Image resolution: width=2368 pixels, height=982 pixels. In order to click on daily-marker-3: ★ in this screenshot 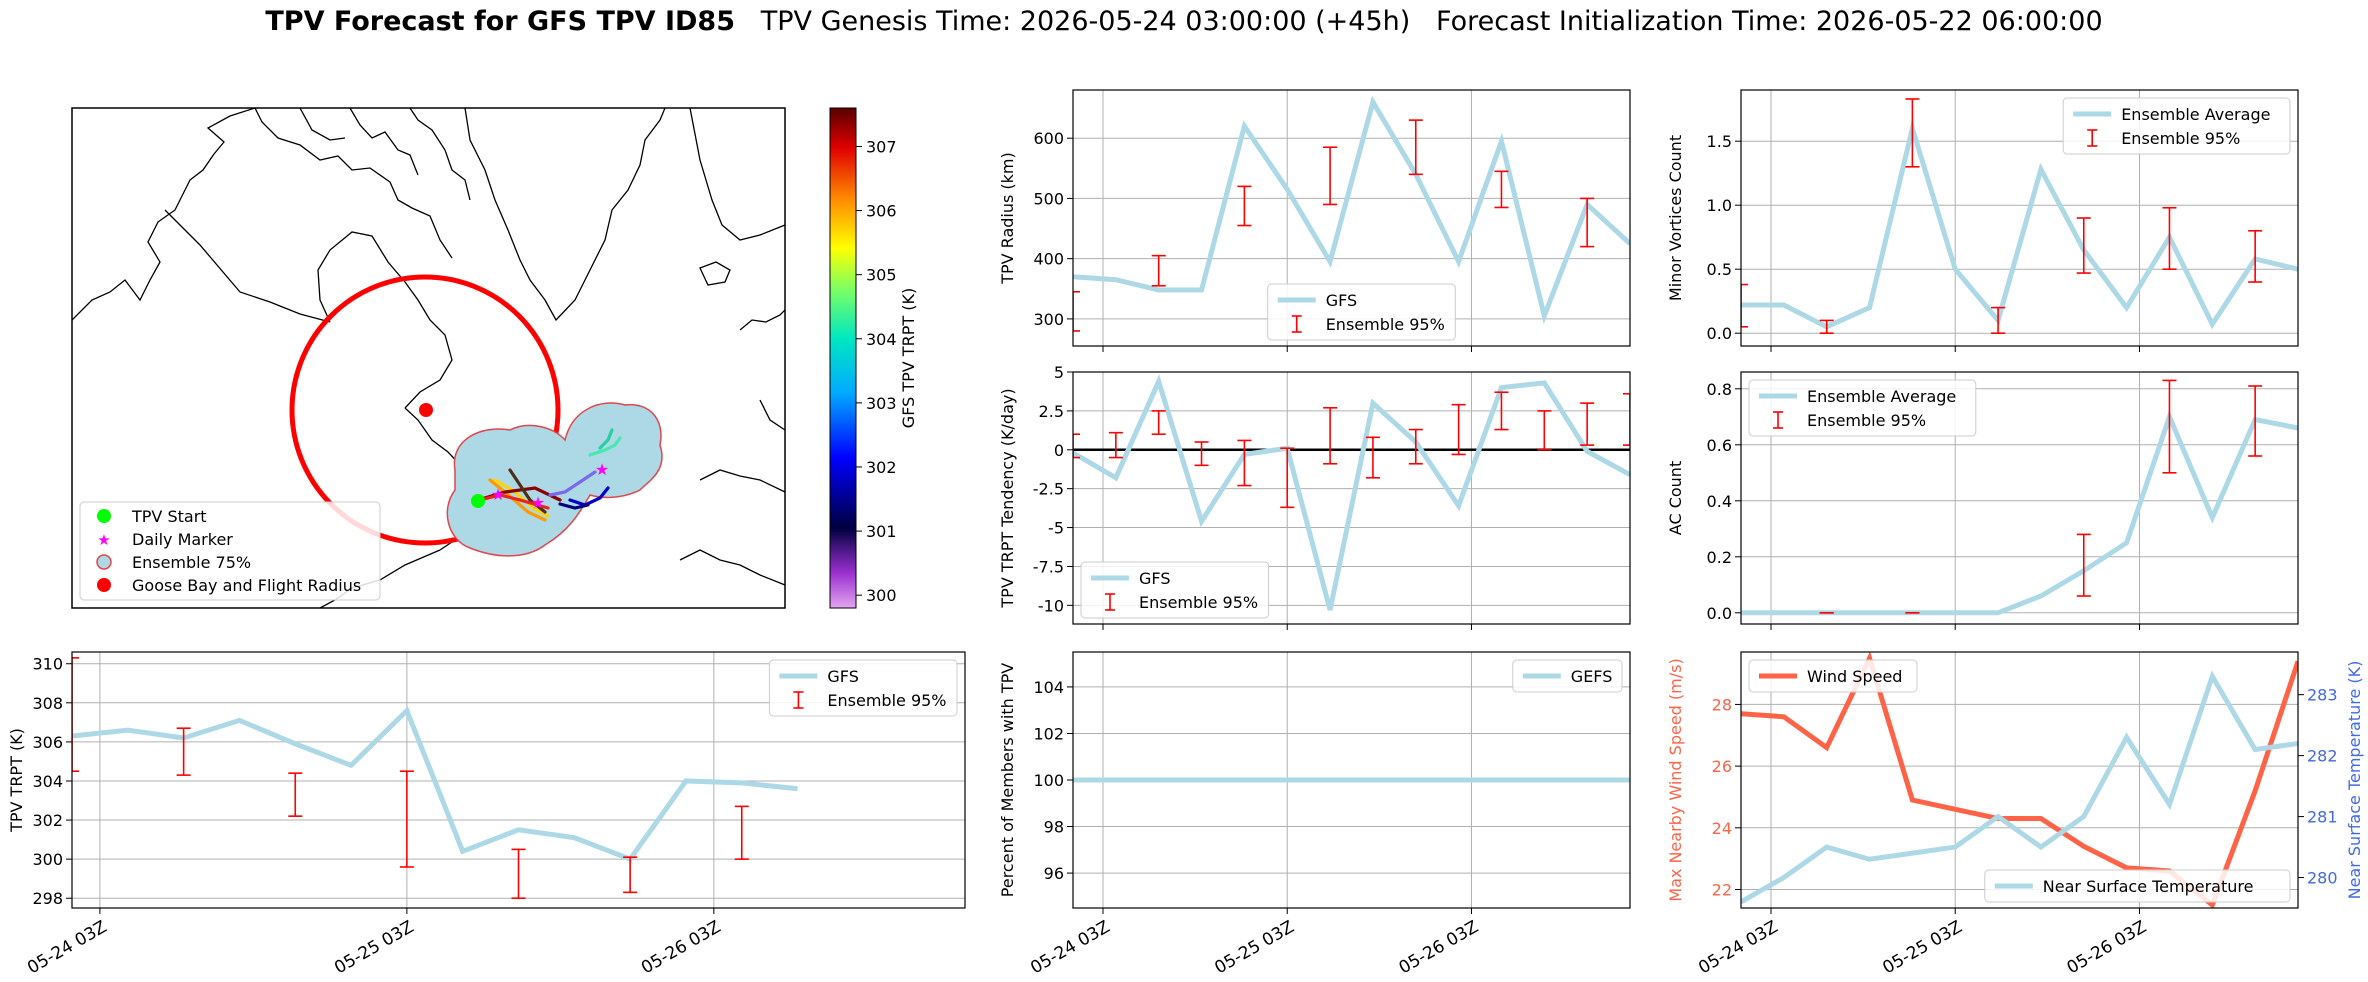, I will do `click(602, 469)`.